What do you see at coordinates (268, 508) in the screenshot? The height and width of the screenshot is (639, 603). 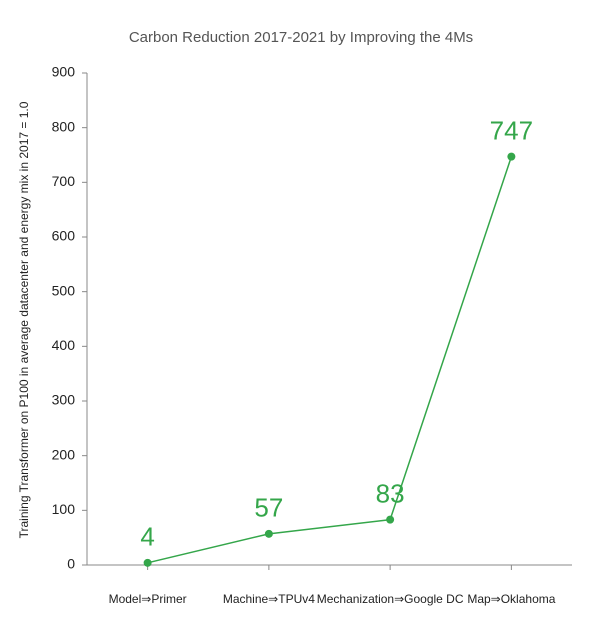 I see `data-label: 57` at bounding box center [268, 508].